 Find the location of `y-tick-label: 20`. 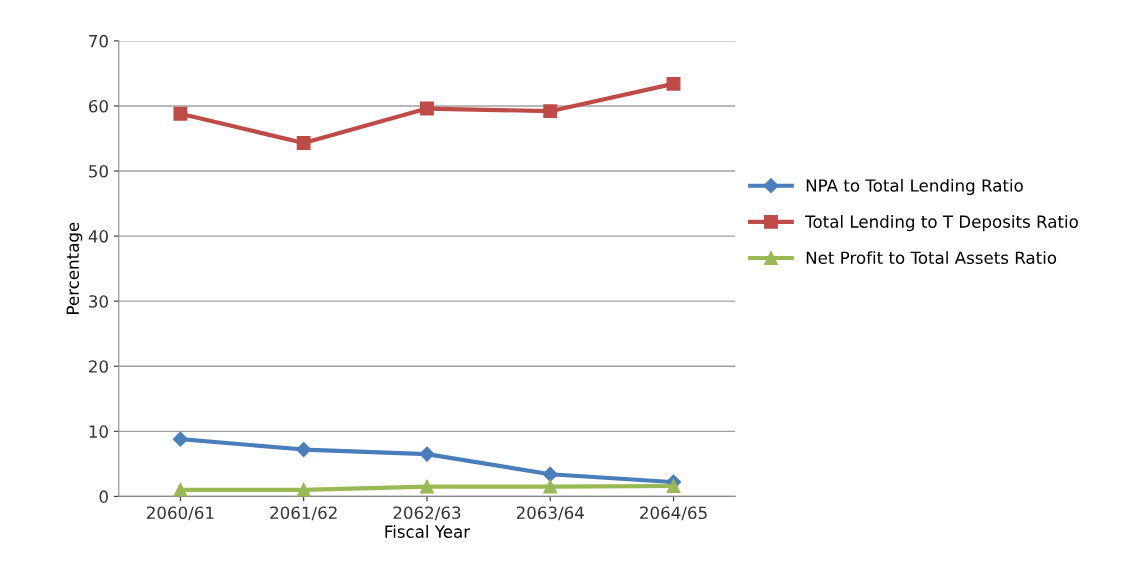

y-tick-label: 20 is located at coordinates (98, 366).